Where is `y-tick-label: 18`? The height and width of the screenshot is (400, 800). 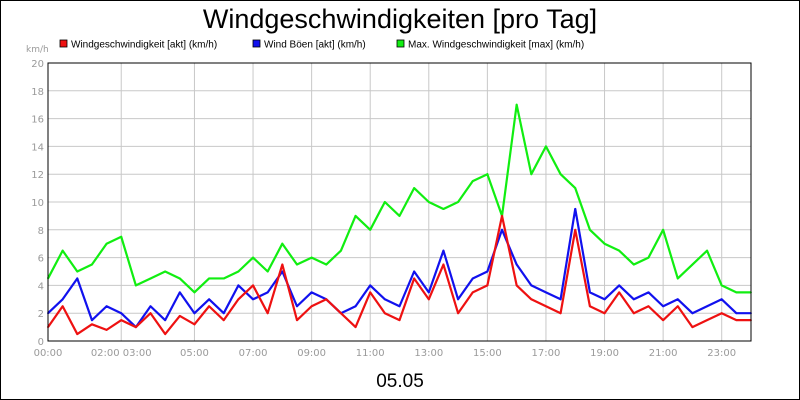
y-tick-label: 18 is located at coordinates (37, 92).